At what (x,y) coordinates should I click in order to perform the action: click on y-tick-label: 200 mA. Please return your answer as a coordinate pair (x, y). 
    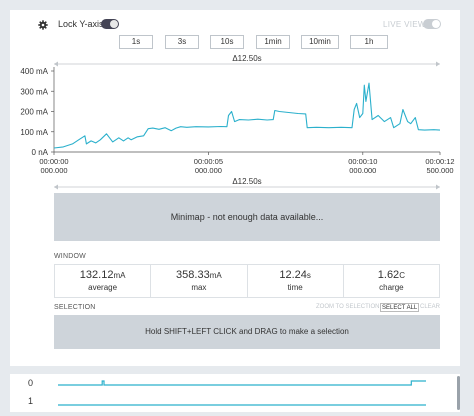
    Looking at the image, I should click on (34, 112).